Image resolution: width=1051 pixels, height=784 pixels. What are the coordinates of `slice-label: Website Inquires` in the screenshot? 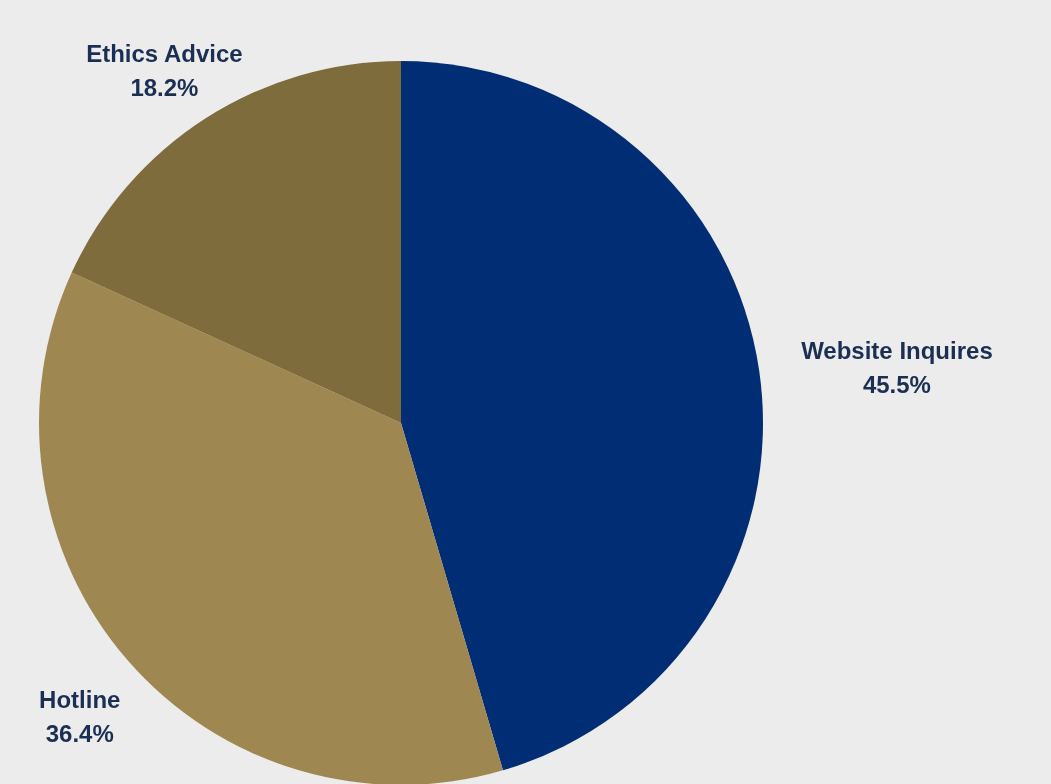 It's located at (897, 350).